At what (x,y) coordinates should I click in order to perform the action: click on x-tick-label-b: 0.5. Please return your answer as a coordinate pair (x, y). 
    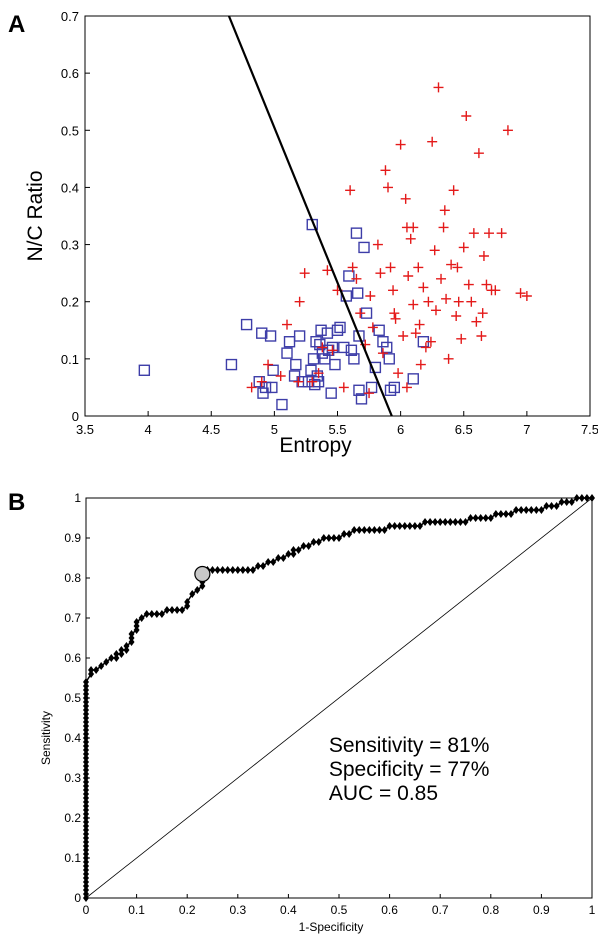
    Looking at the image, I should click on (339, 910).